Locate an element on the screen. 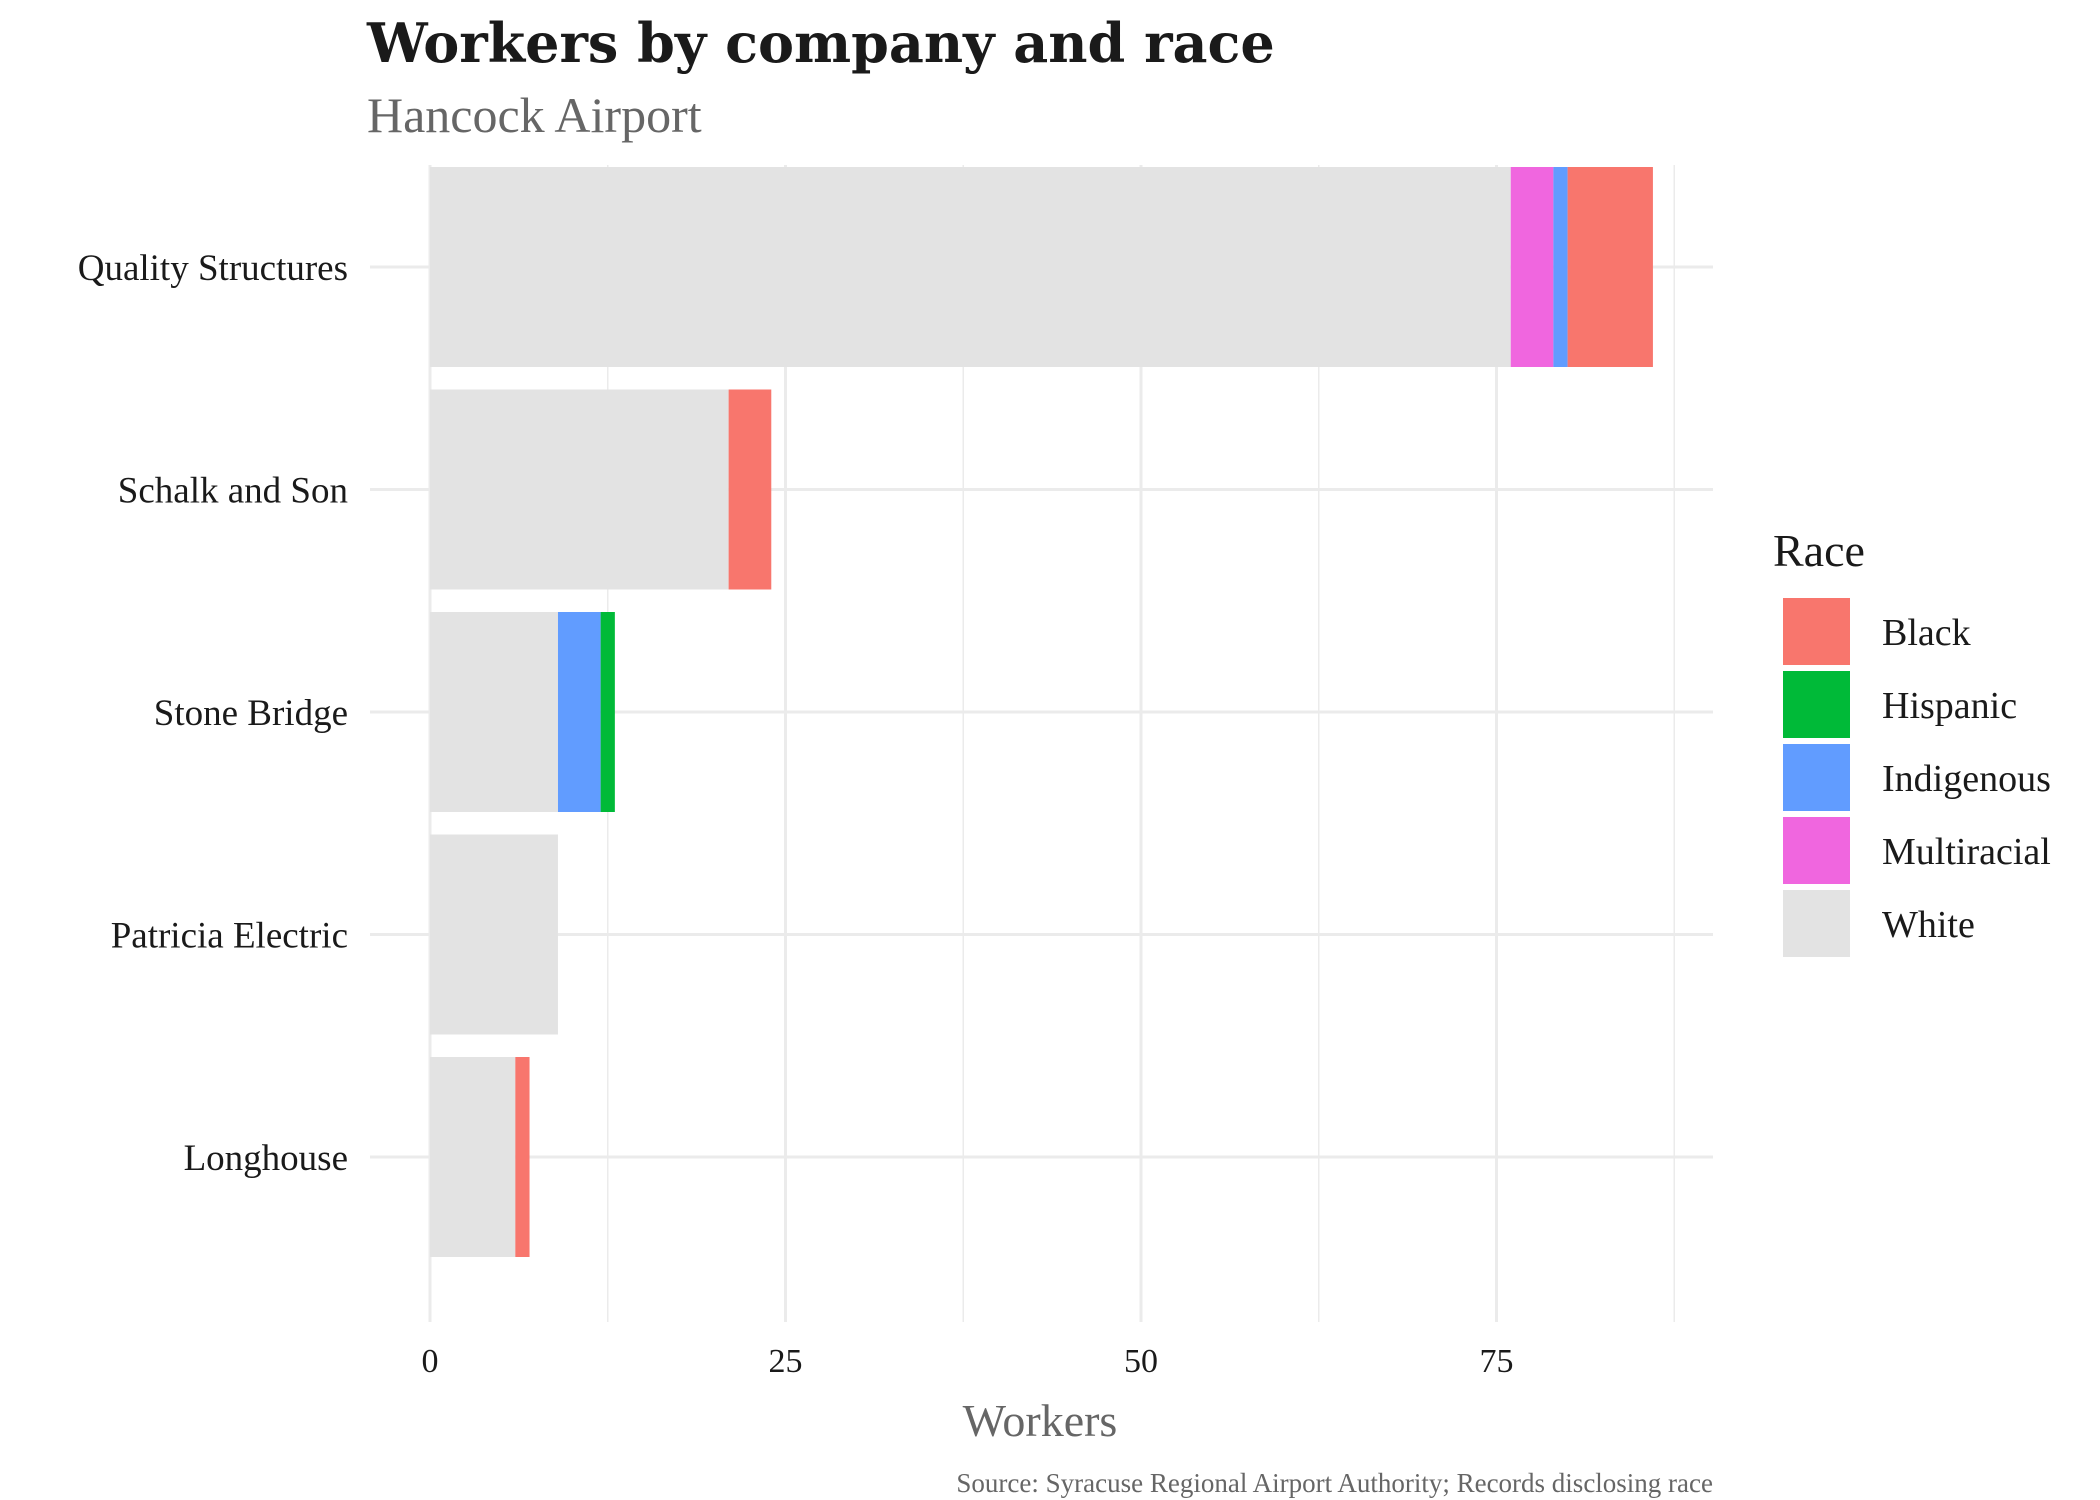  legend-items: Black Hispanic Indigenous Multiracial White is located at coordinates (1917, 777).